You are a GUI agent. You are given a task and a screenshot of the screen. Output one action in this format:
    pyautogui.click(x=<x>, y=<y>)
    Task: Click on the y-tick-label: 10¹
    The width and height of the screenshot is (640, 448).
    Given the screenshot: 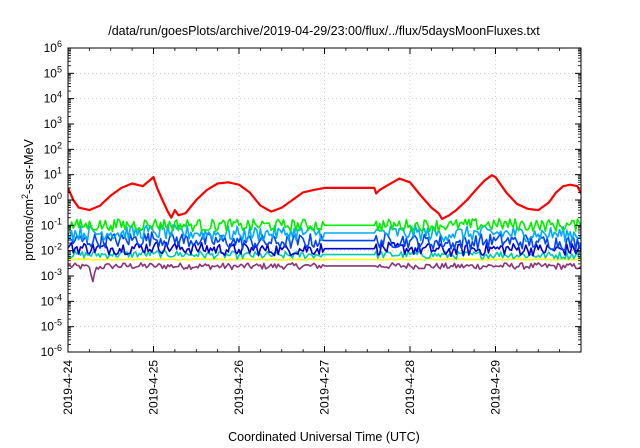 What is the action you would take?
    pyautogui.click(x=53, y=174)
    